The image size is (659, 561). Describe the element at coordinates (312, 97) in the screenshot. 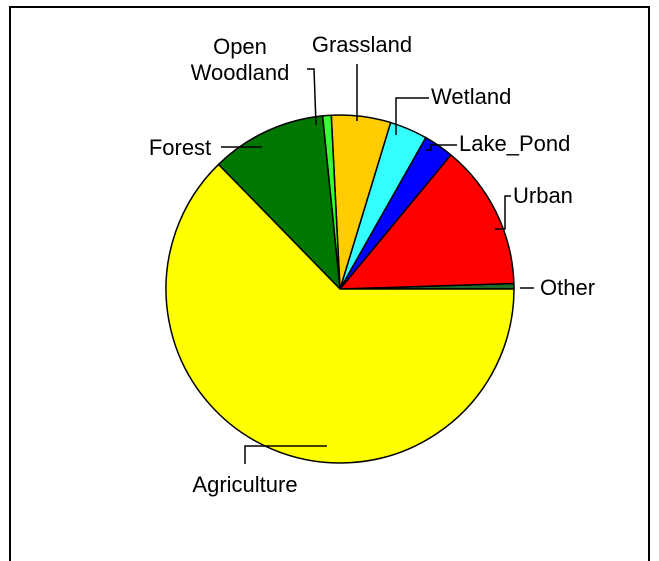

I see `leader-line-open-woodland` at that location.